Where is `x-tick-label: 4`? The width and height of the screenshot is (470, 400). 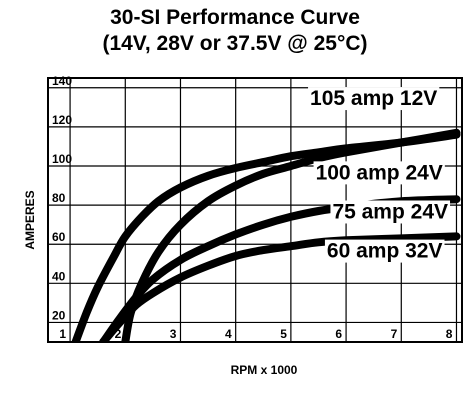 x-tick-label: 4 is located at coordinates (228, 334).